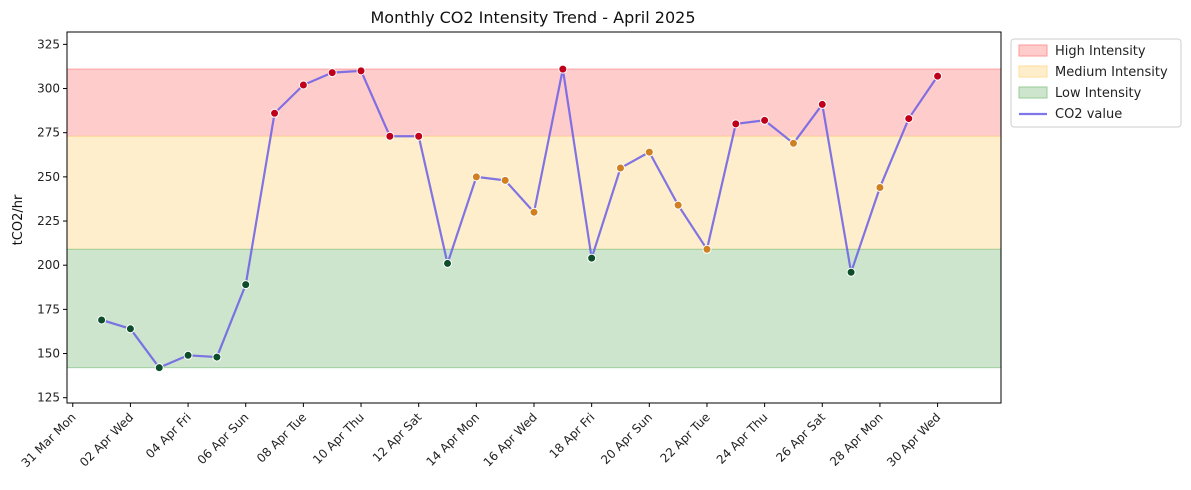 The width and height of the screenshot is (1191, 490). I want to click on y-tick-label: 125, so click(48, 398).